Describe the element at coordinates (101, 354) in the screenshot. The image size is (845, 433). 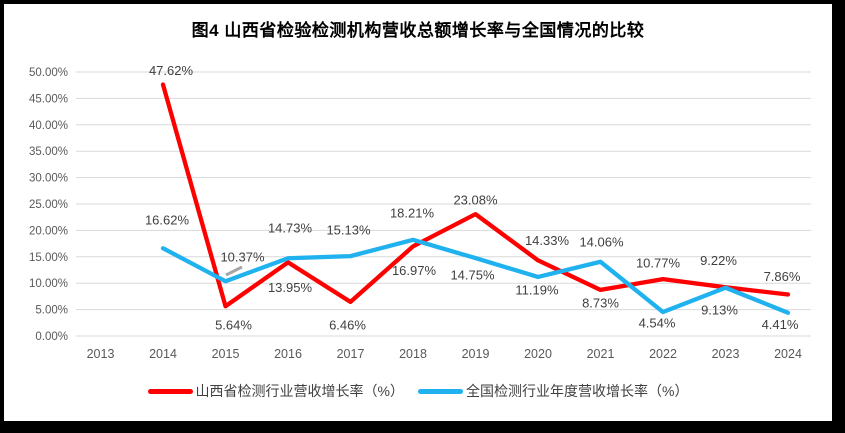
I see `x-axis-tick-label: 2013` at that location.